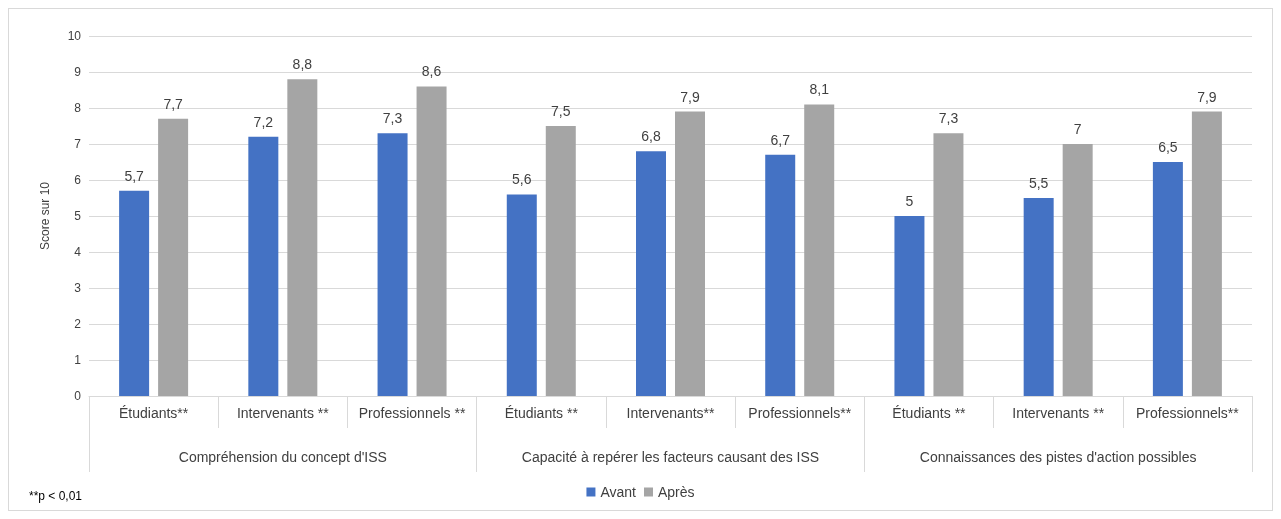 The width and height of the screenshot is (1281, 519). Describe the element at coordinates (56, 496) in the screenshot. I see `text: **p < 0,01` at that location.